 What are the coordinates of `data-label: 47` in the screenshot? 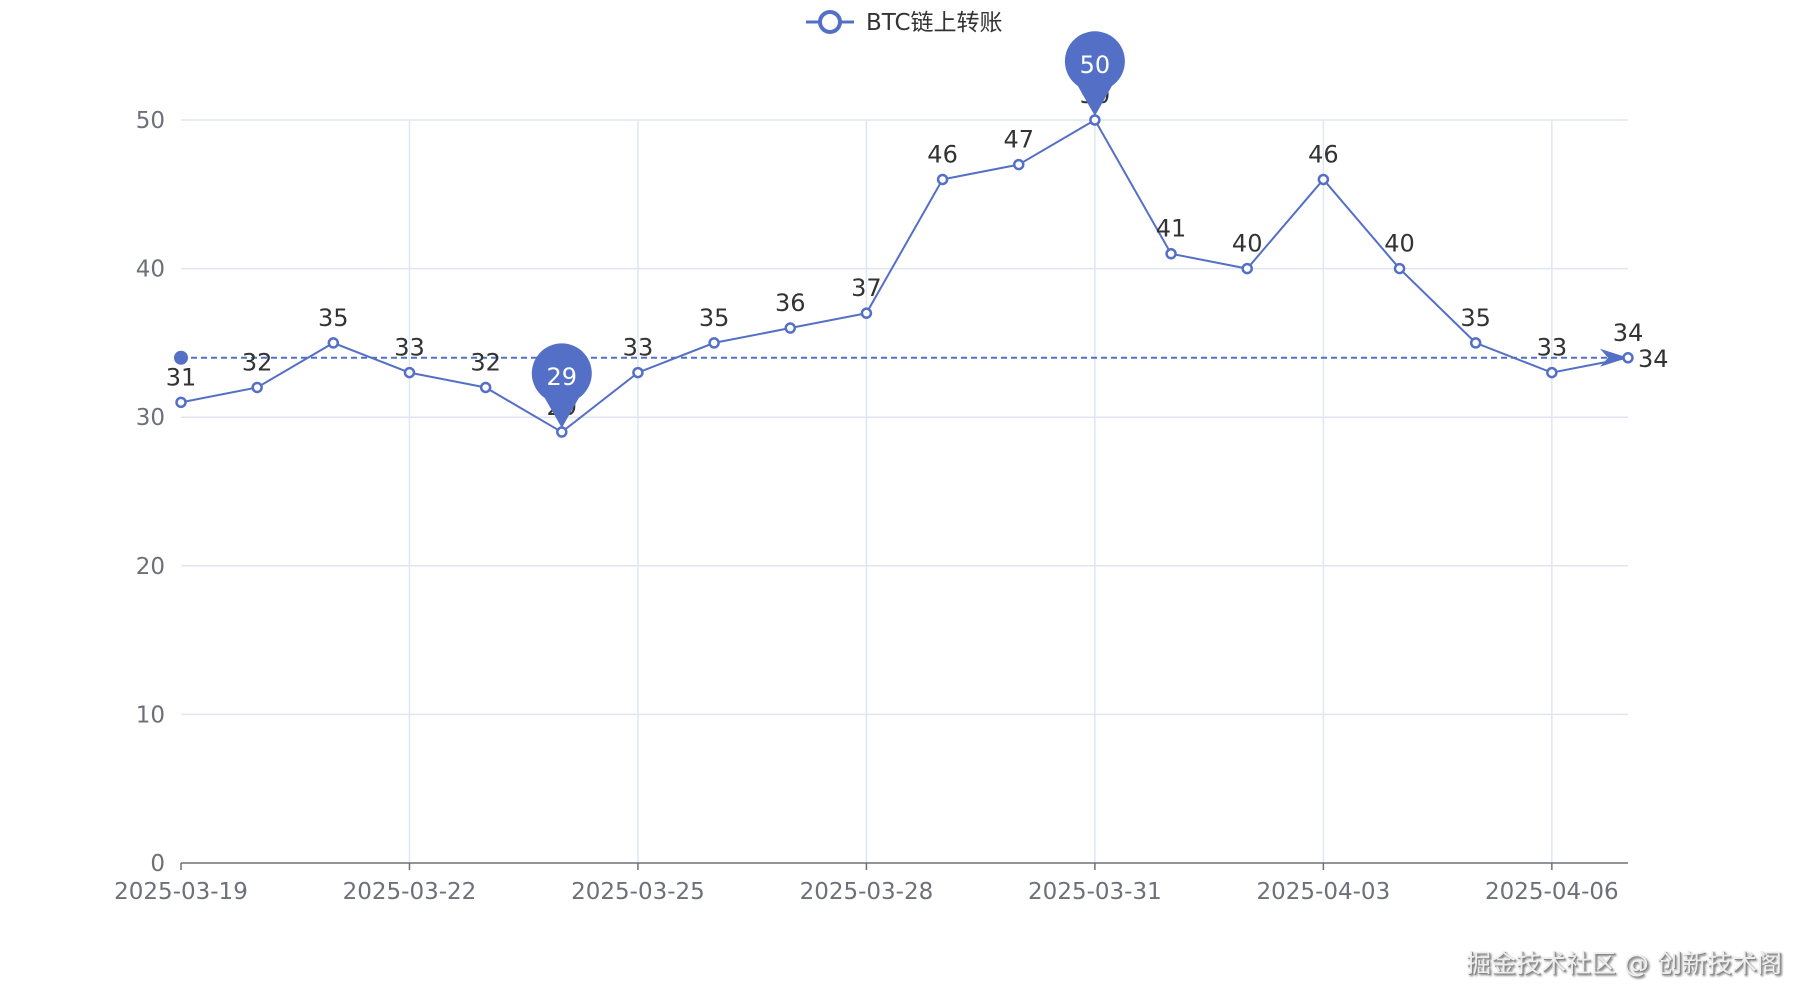 It's located at (1018, 140).